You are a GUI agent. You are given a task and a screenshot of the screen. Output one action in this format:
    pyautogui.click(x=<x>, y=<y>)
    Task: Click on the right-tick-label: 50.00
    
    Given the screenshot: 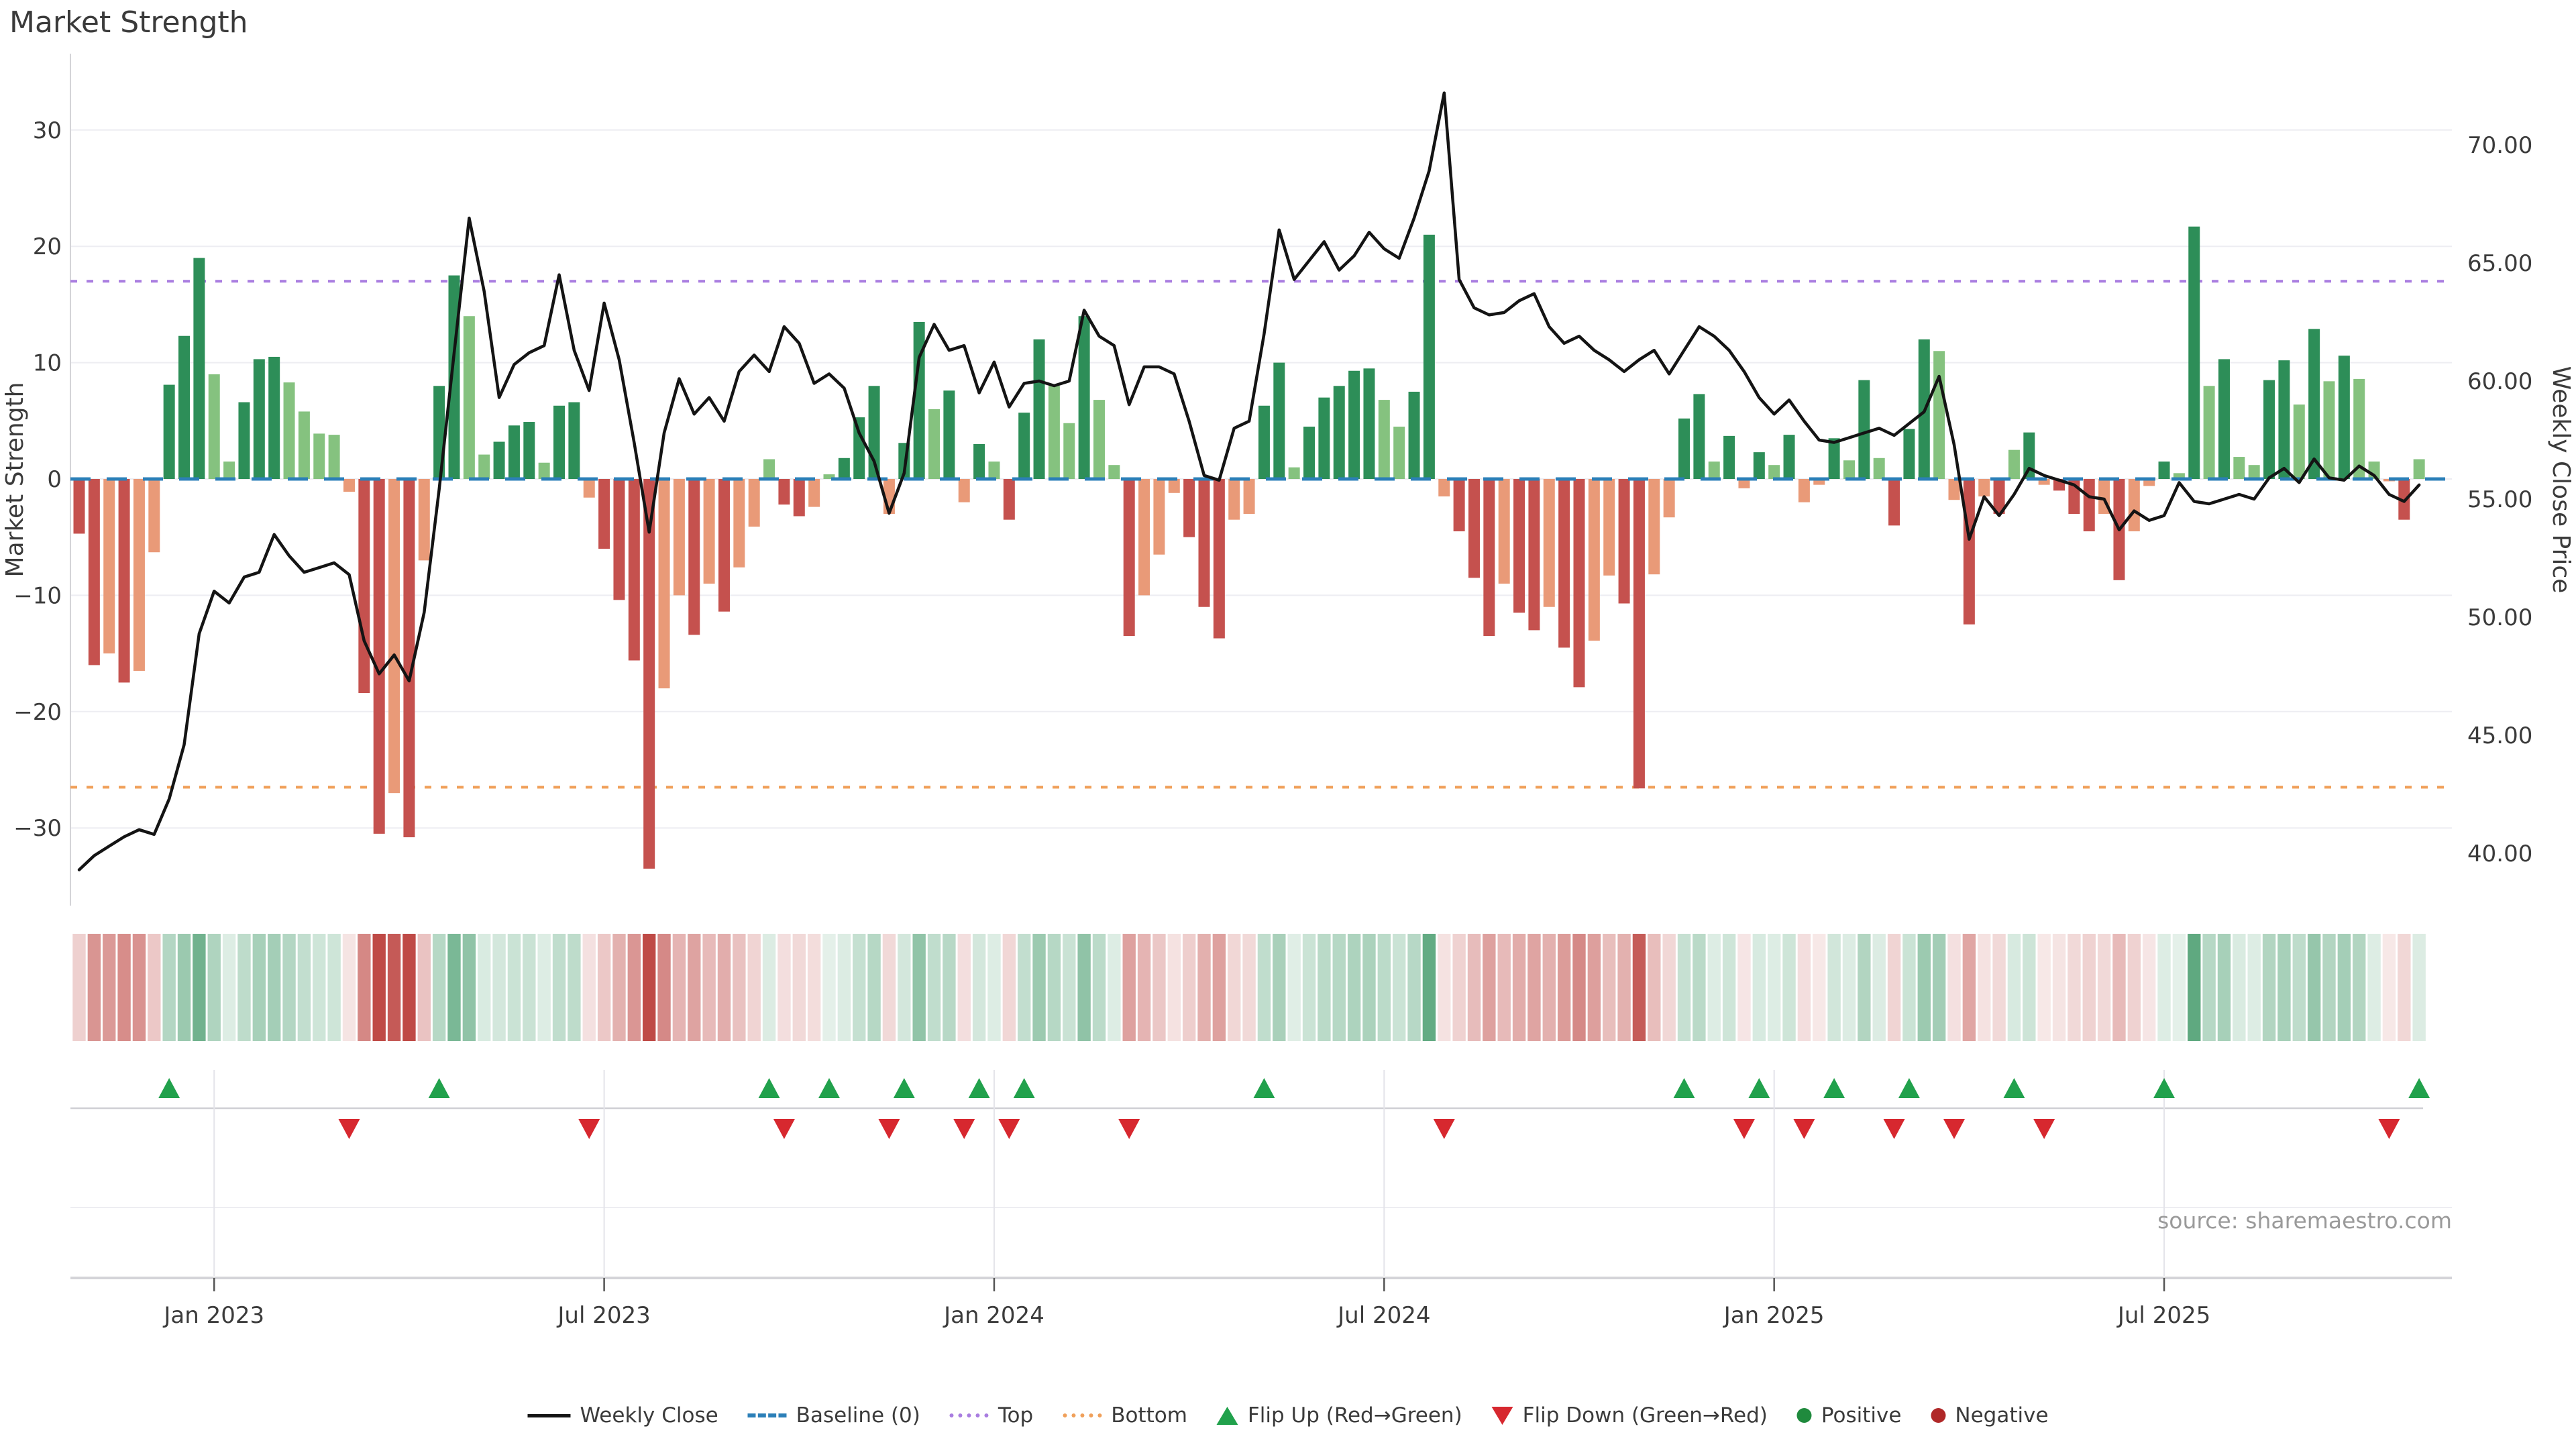 What is the action you would take?
    pyautogui.click(x=2499, y=617)
    